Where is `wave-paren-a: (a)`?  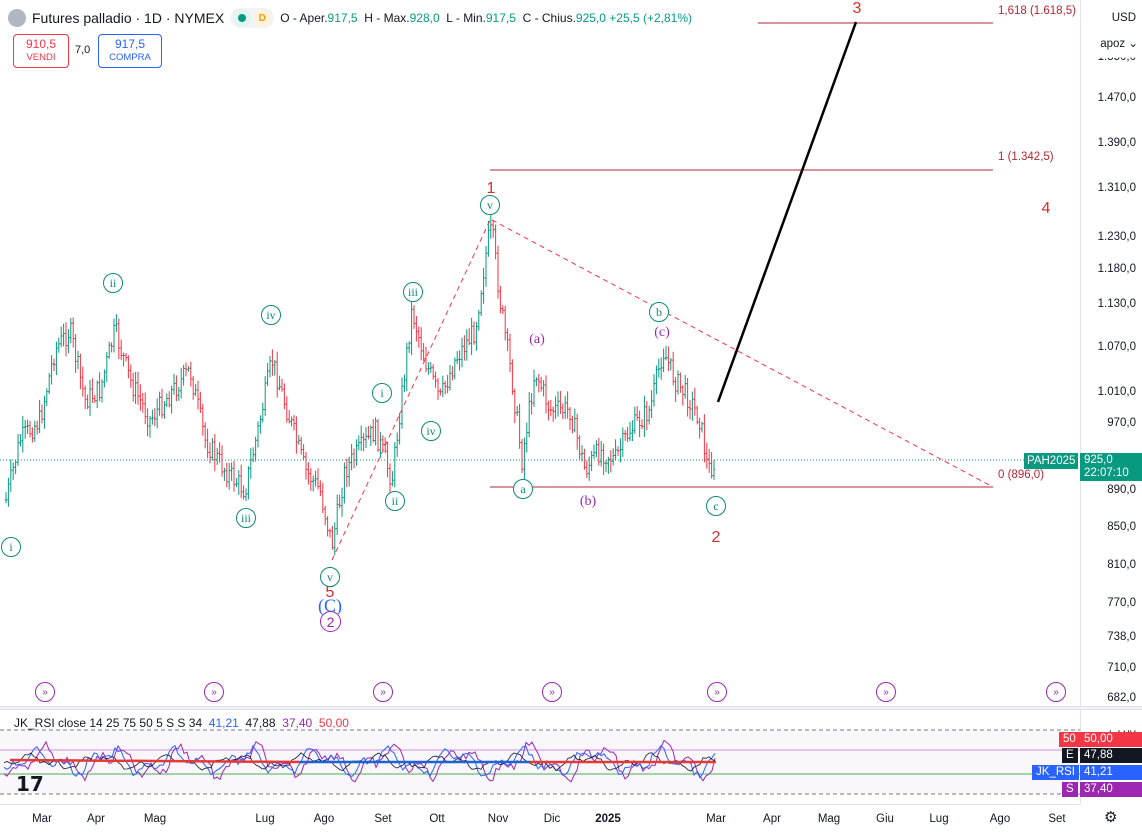
wave-paren-a: (a) is located at coordinates (537, 339).